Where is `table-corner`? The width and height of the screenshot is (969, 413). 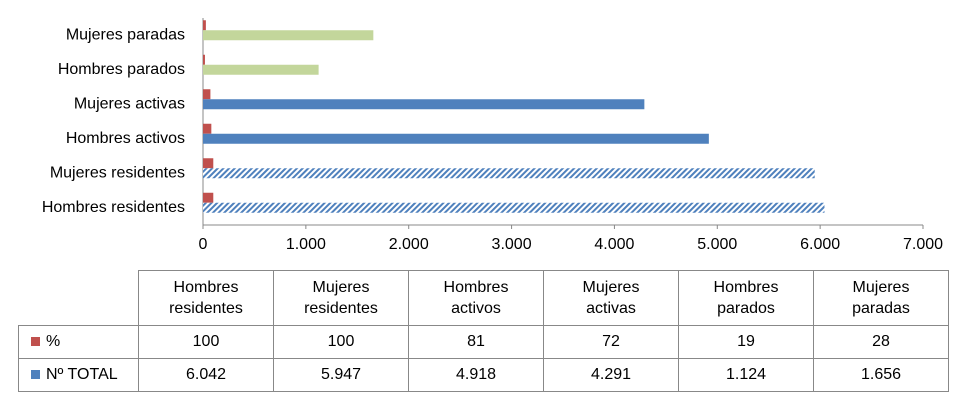
table-corner is located at coordinates (78, 298).